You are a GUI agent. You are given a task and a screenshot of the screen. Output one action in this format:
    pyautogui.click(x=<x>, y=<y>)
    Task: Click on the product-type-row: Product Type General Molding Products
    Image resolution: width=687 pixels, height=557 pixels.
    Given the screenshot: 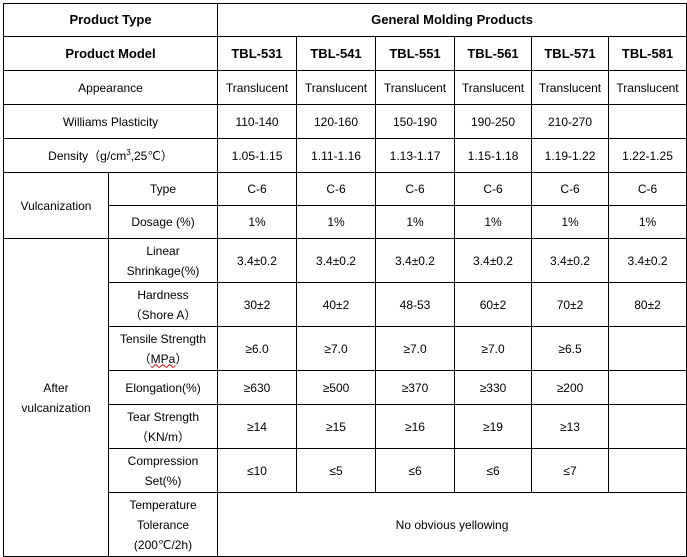 What is the action you would take?
    pyautogui.click(x=344, y=20)
    